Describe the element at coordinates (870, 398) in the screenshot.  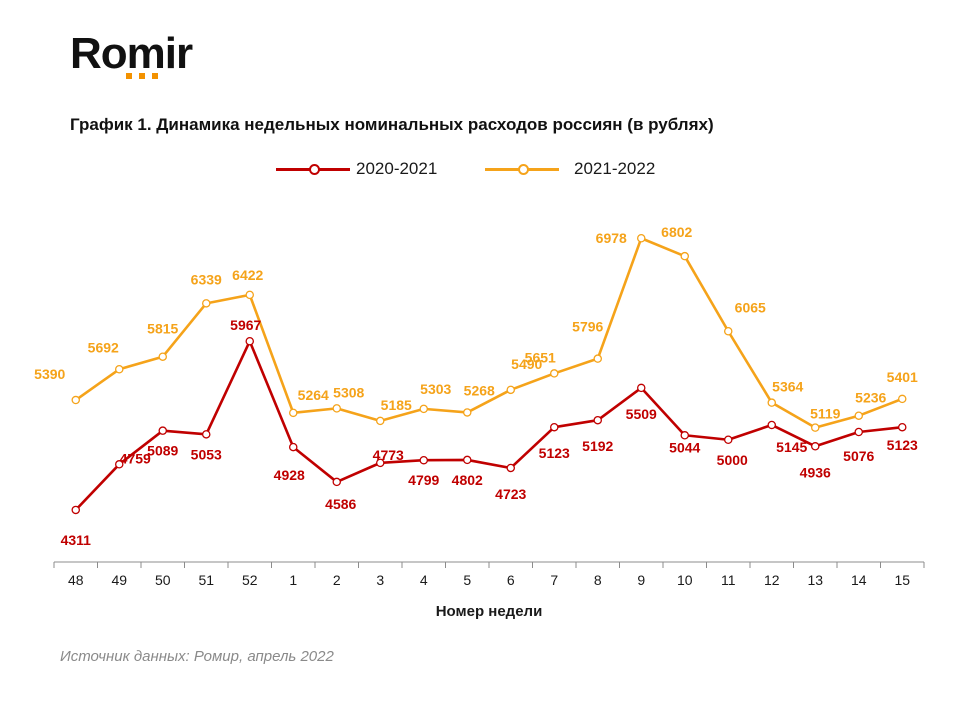
I see `data-label: 5236` at that location.